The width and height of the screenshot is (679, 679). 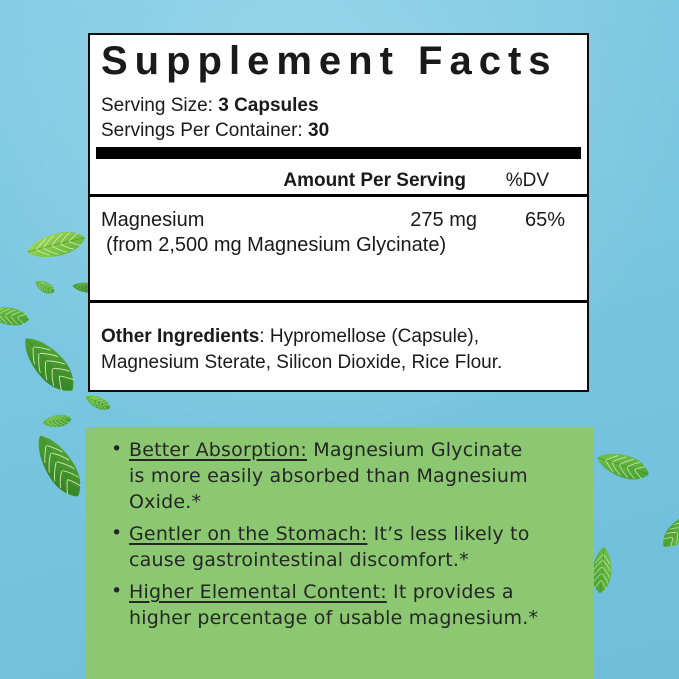 What do you see at coordinates (450, 592) in the screenshot?
I see `benefit-text: It provides a` at bounding box center [450, 592].